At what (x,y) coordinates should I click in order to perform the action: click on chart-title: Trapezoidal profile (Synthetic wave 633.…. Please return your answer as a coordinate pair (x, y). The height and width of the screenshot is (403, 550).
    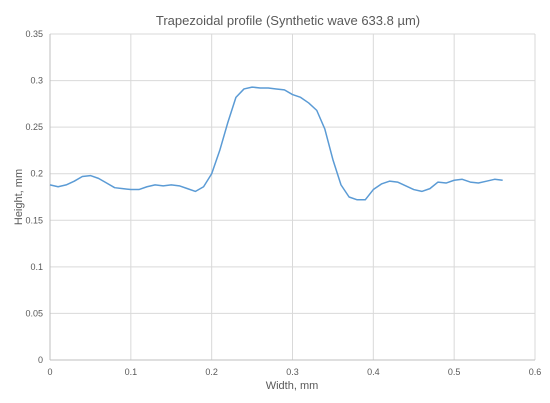
    Looking at the image, I should click on (288, 20).